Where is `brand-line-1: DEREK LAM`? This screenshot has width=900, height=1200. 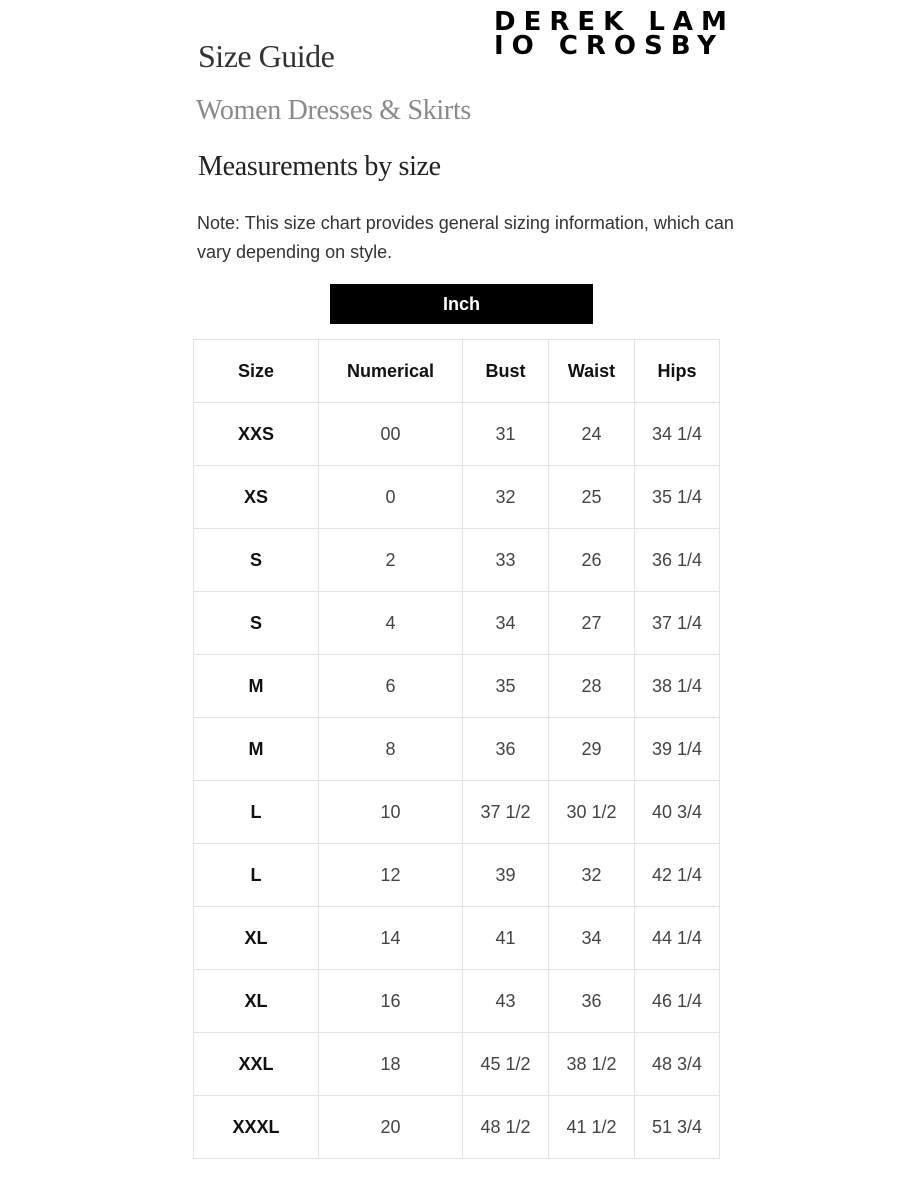 brand-line-1: DEREK LAM is located at coordinates (614, 22).